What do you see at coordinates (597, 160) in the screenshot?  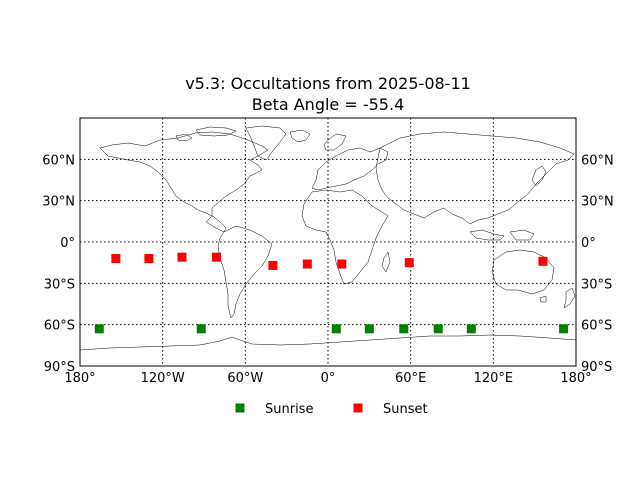 I see `y-tick-label-right: 60°N` at bounding box center [597, 160].